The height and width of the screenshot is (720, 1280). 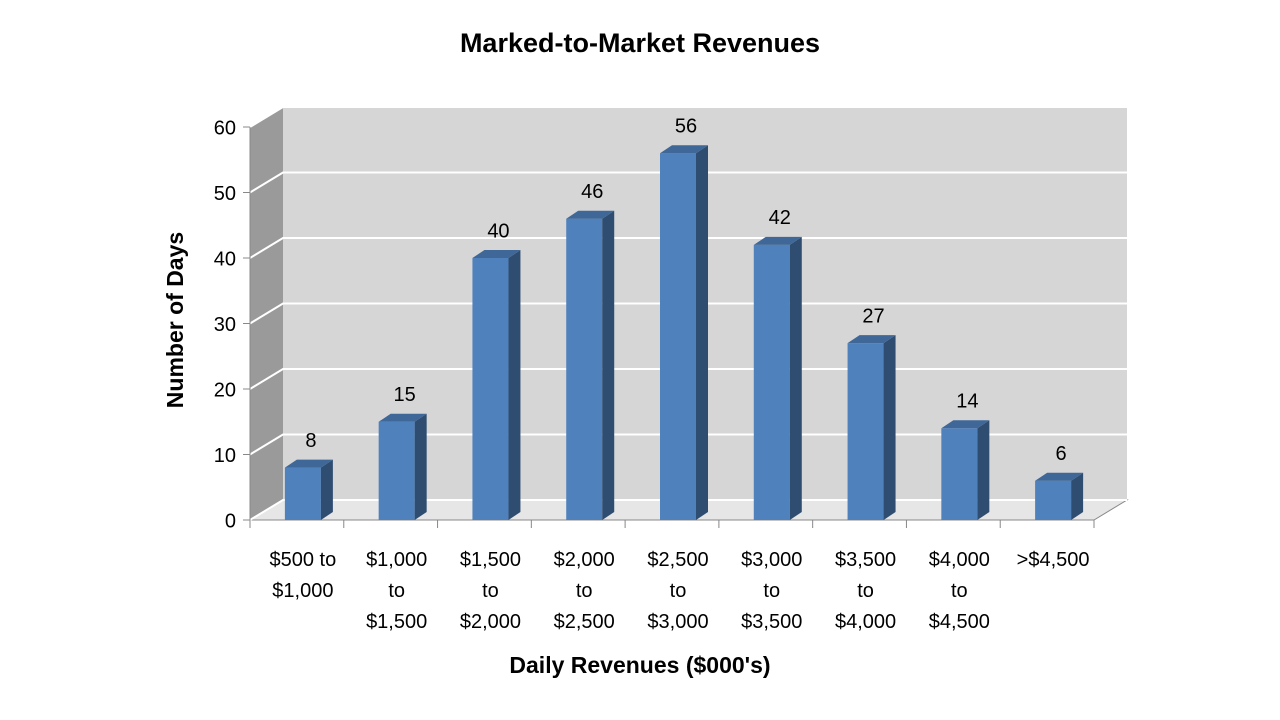 What do you see at coordinates (967, 402) in the screenshot?
I see `value-label: 14` at bounding box center [967, 402].